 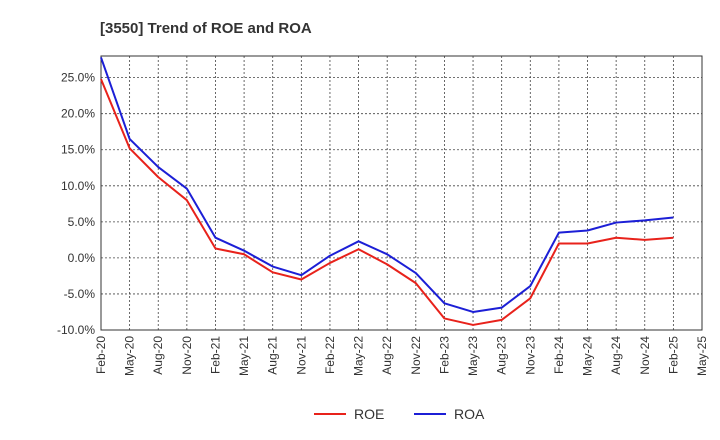 I want to click on y-tick-label: 0.0%, so click(x=82, y=258).